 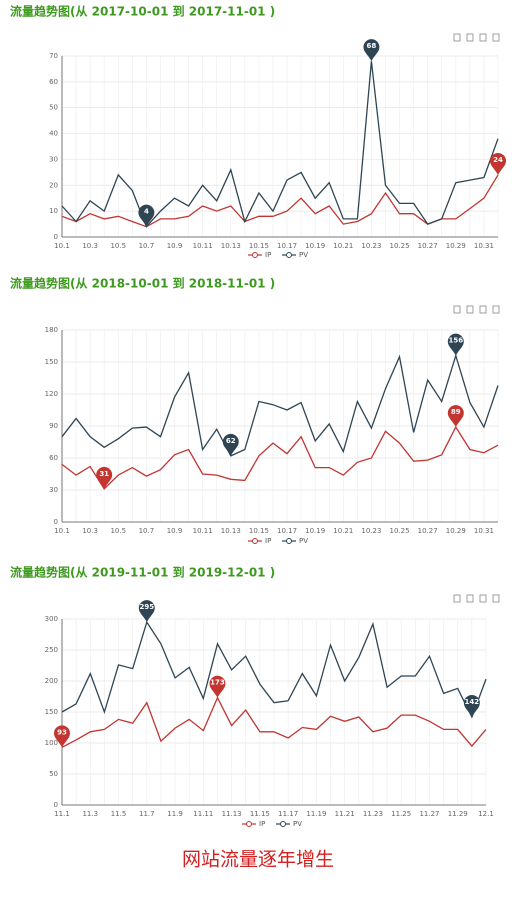 What do you see at coordinates (118, 246) in the screenshot?
I see `x-tick-label: 10.5` at bounding box center [118, 246].